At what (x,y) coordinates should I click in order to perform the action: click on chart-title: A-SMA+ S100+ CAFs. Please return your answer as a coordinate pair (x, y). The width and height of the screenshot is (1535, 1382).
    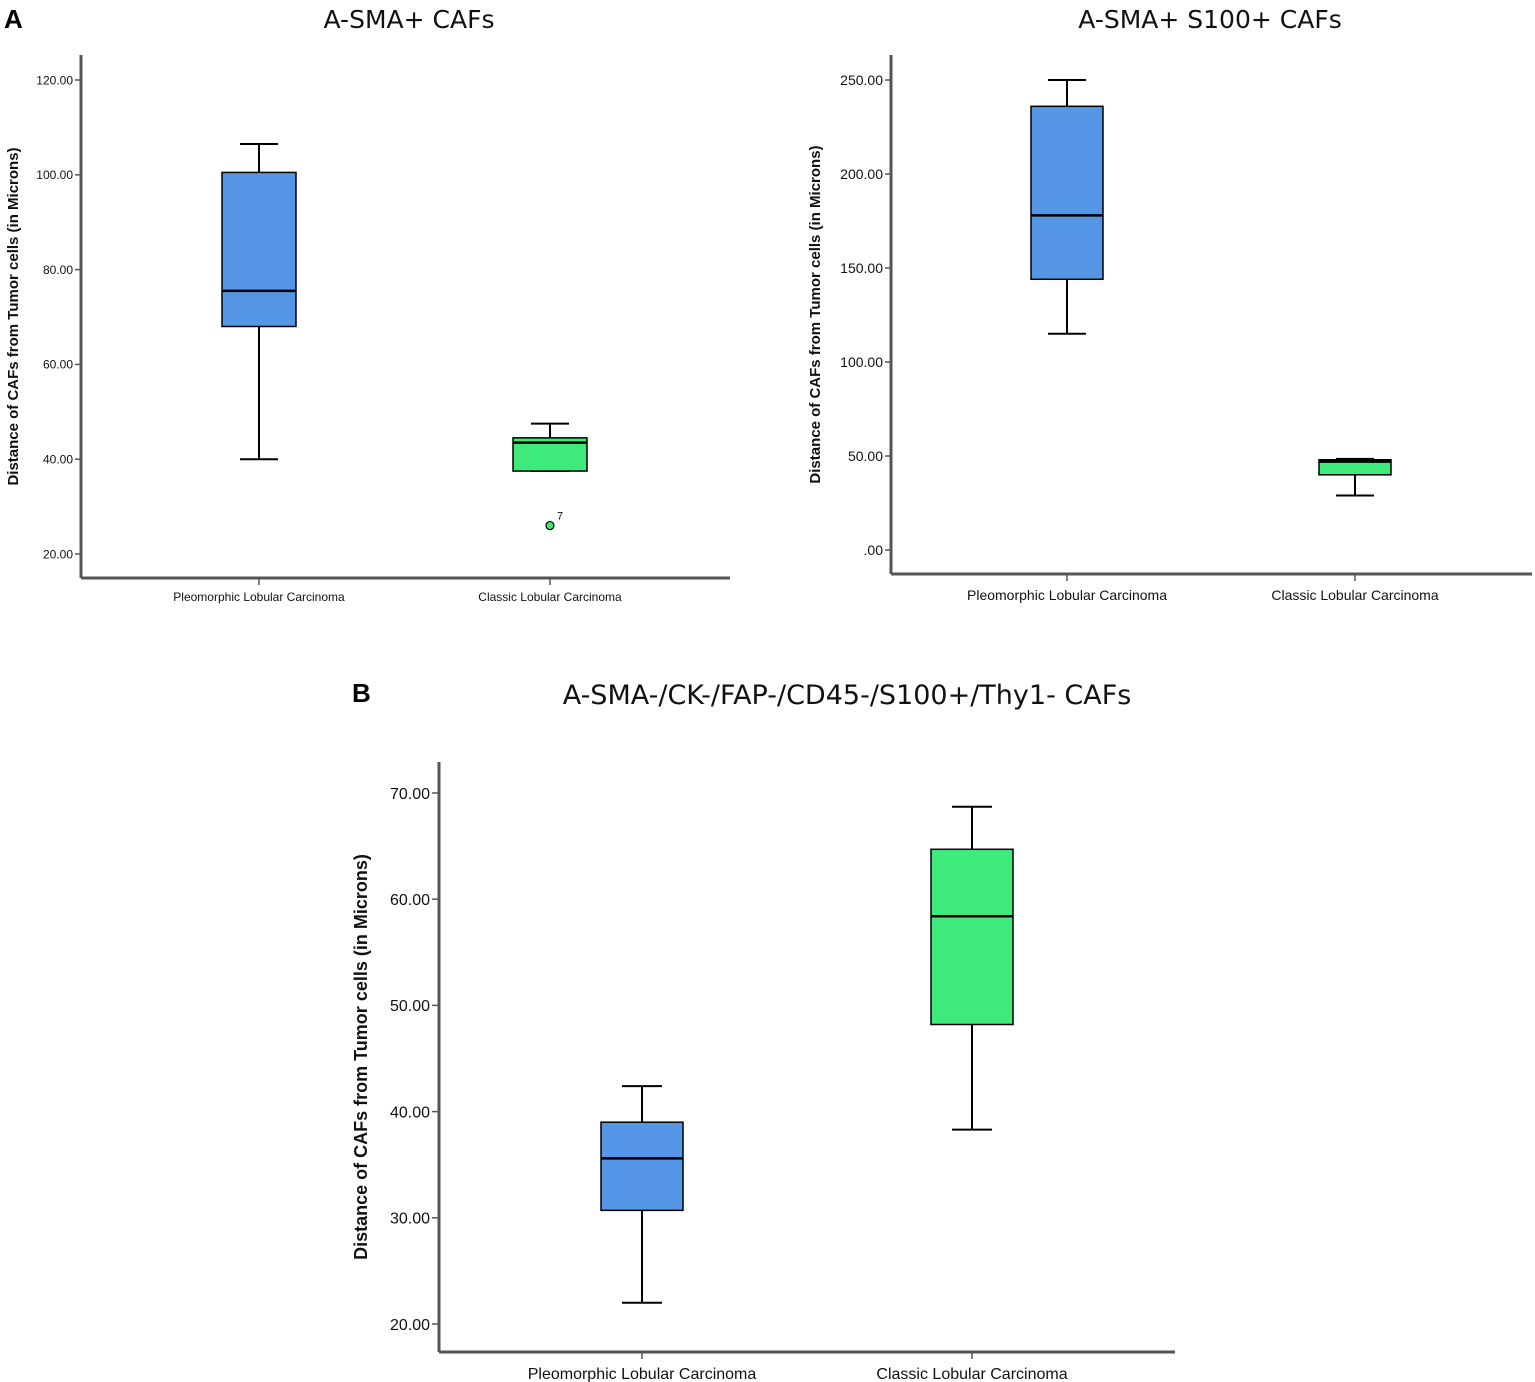
    Looking at the image, I should click on (1209, 19).